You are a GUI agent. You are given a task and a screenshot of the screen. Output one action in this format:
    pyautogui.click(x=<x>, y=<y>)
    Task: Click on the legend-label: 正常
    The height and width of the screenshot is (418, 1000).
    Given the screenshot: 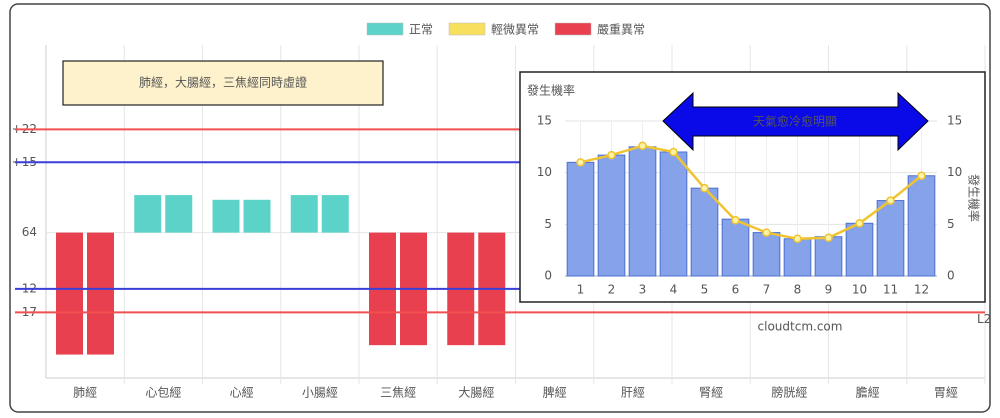 What is the action you would take?
    pyautogui.click(x=421, y=30)
    